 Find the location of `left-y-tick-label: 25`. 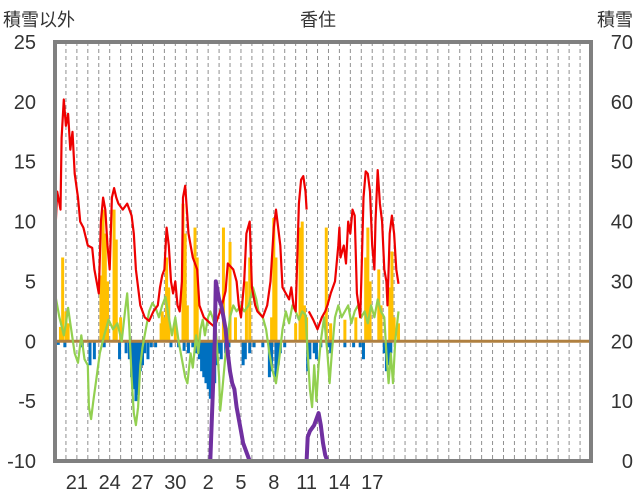

left-y-tick-label: 25 is located at coordinates (25, 43).